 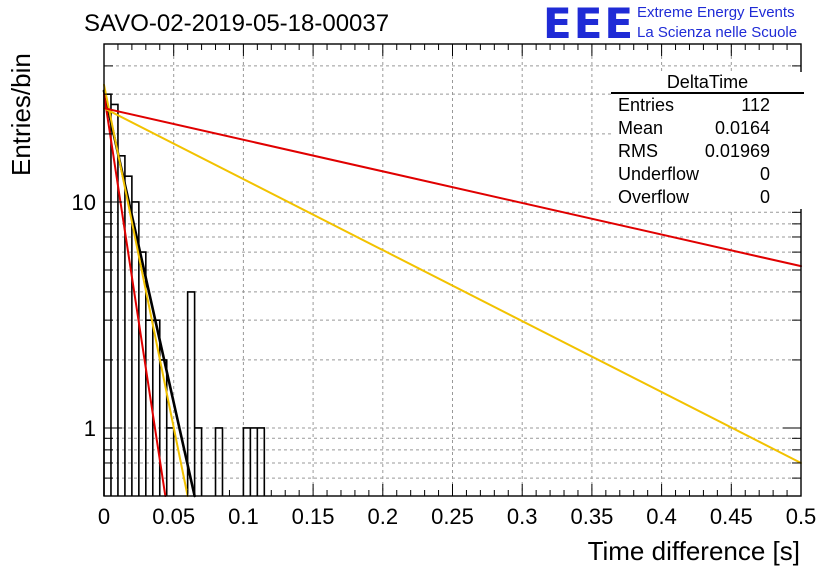 I want to click on y-tick-label: 10, so click(x=84, y=202).